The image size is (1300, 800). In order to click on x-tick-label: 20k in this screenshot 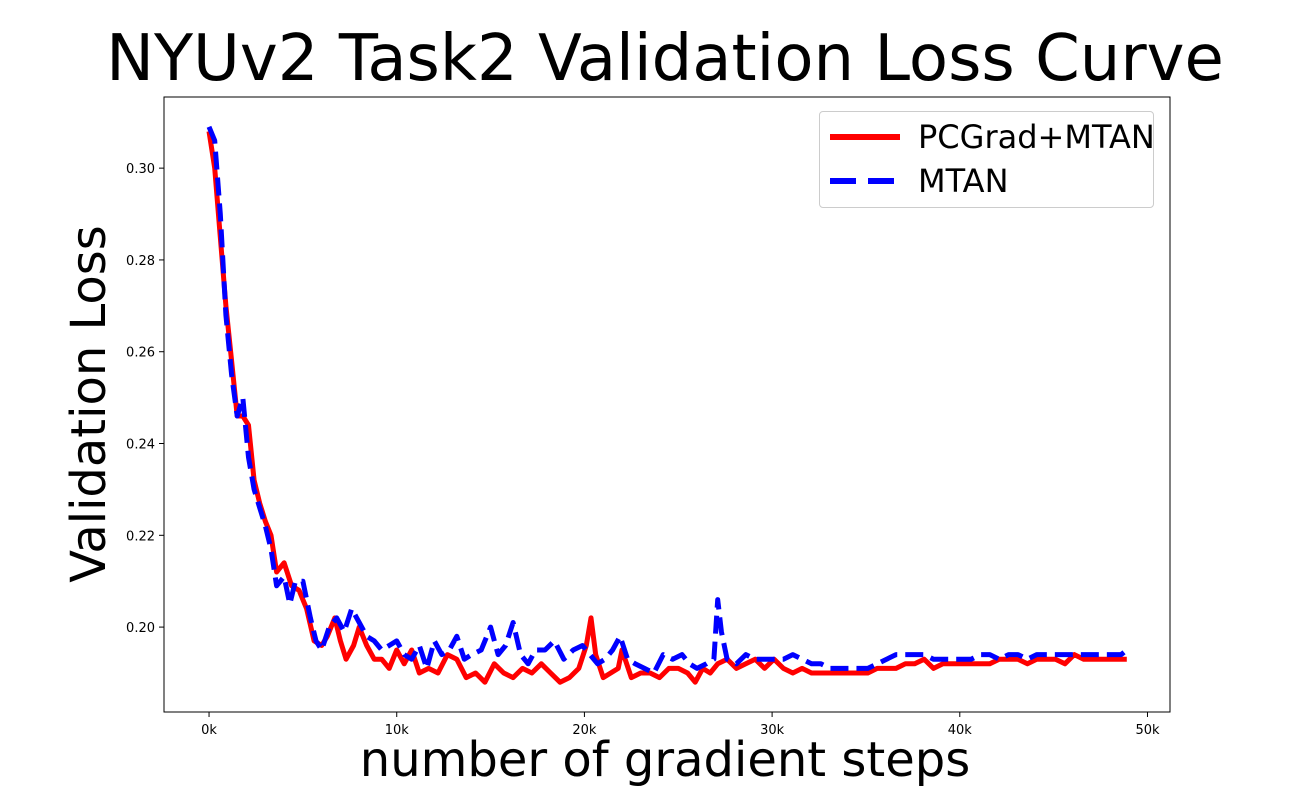, I will do `click(584, 730)`.